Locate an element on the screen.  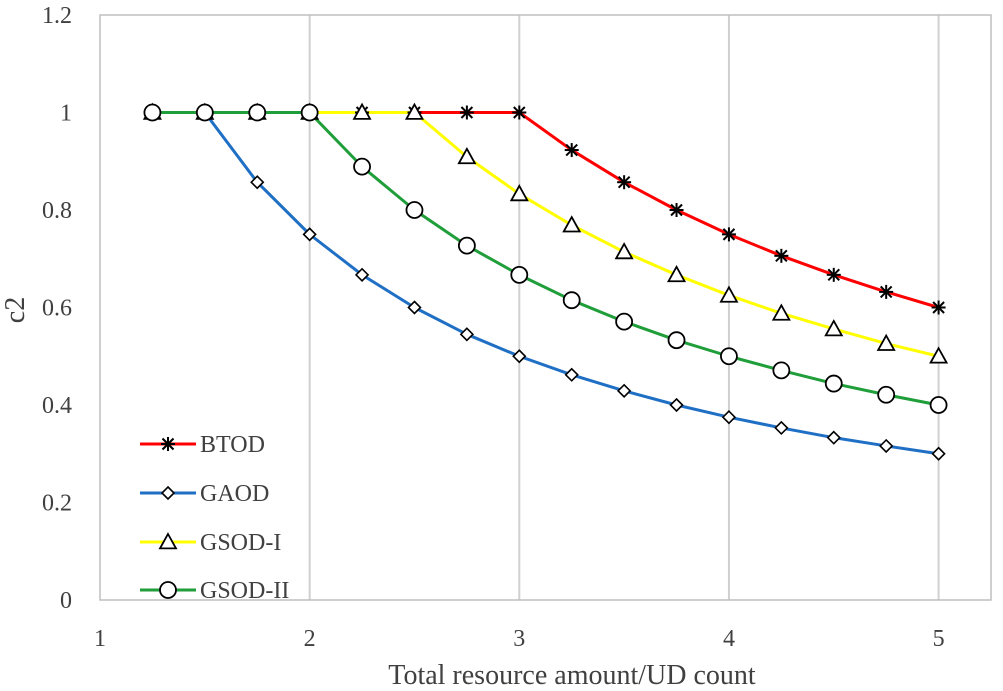
legend-item-btod: BTOD is located at coordinates (202, 445).